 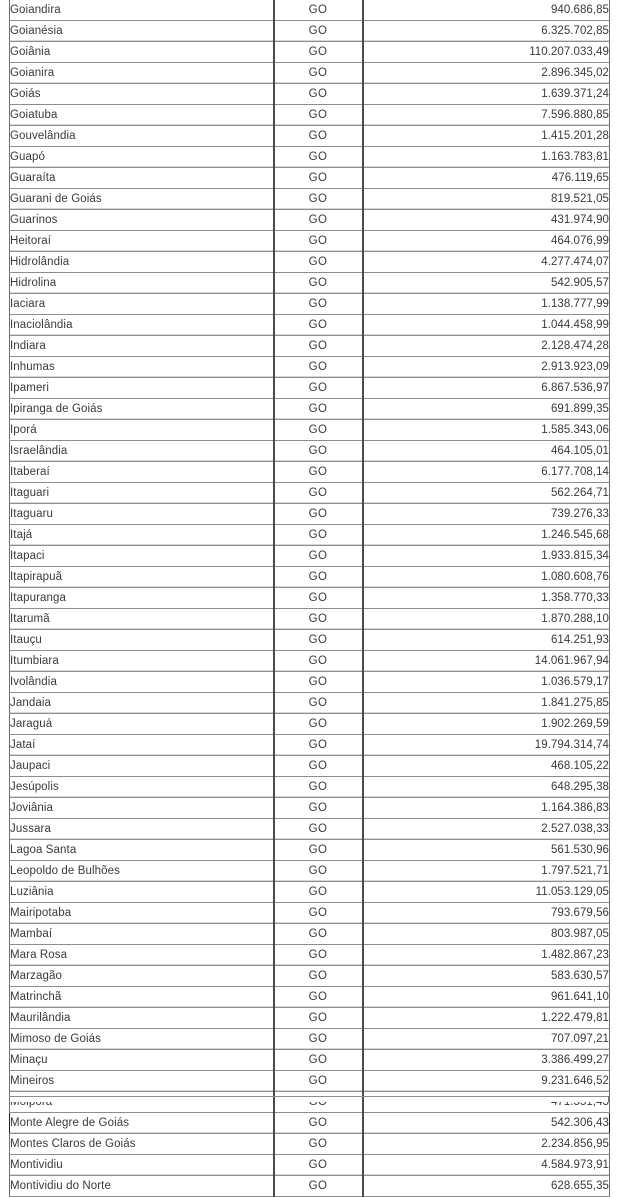 What do you see at coordinates (309, 52) in the screenshot?
I see `table-row: Goiânia GO 110.207.033,49` at bounding box center [309, 52].